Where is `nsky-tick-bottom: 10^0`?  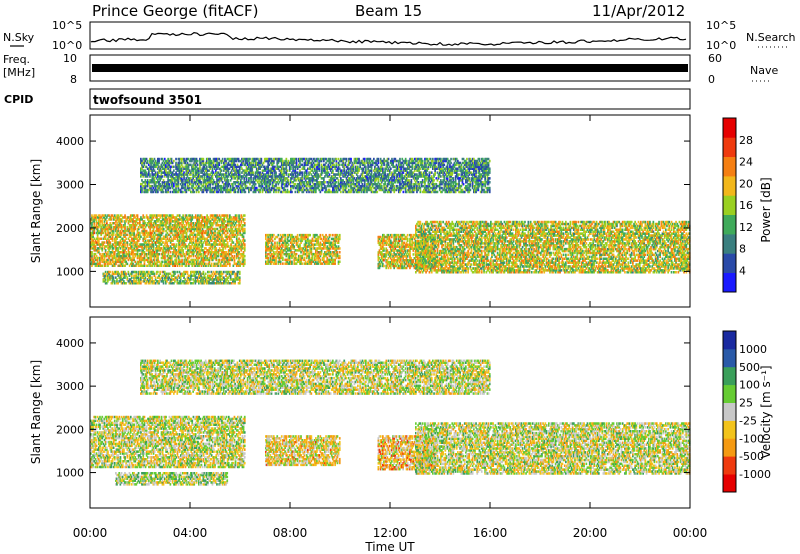 nsky-tick-bottom: 10^0 is located at coordinates (67, 45).